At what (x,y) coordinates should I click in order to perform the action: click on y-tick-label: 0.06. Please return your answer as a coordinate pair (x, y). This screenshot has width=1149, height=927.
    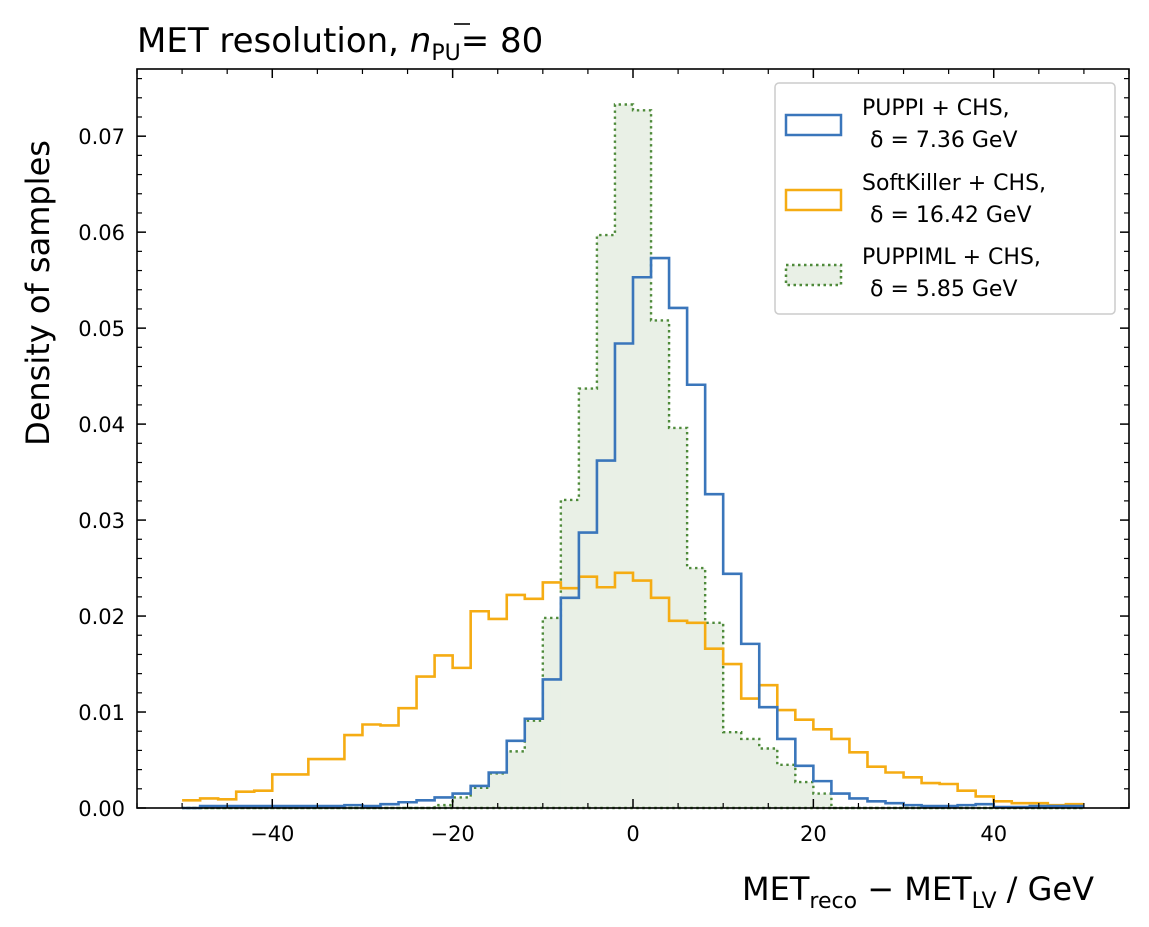
    Looking at the image, I should click on (101, 233).